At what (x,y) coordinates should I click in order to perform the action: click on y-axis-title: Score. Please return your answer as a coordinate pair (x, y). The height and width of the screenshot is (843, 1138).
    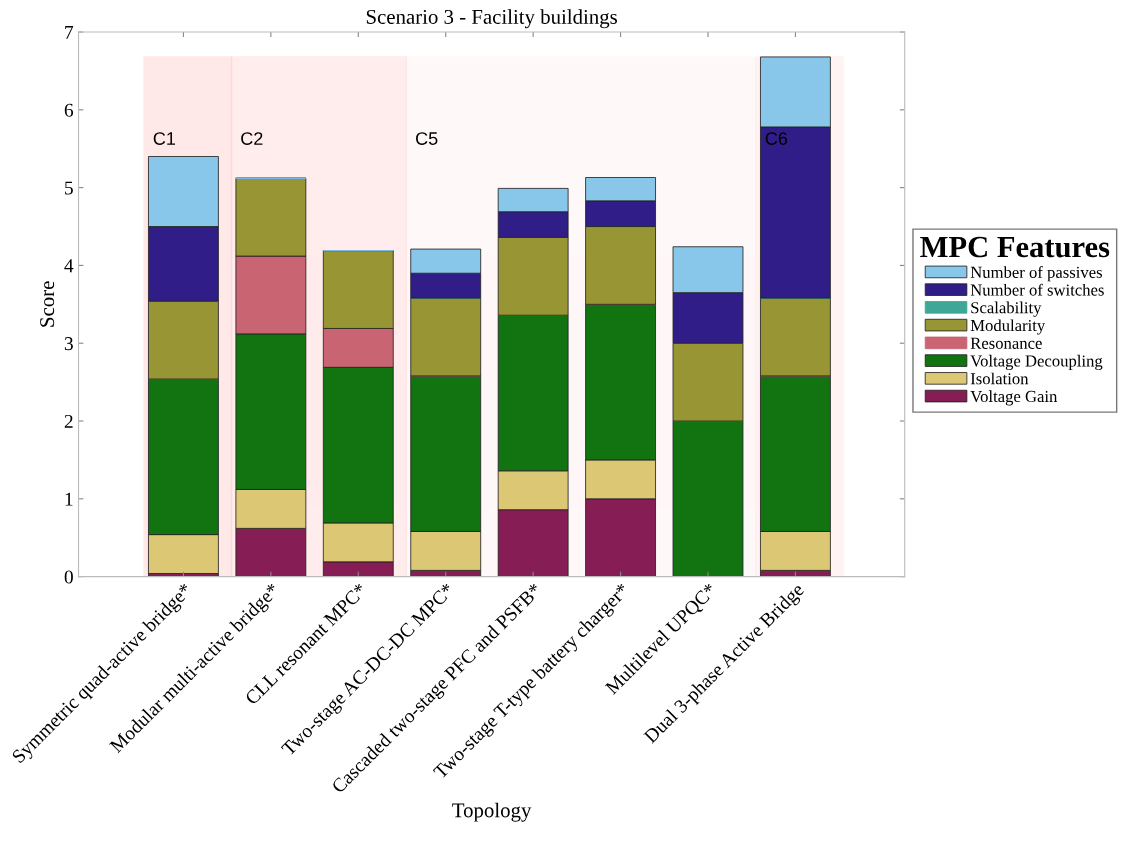
    Looking at the image, I should click on (47, 304).